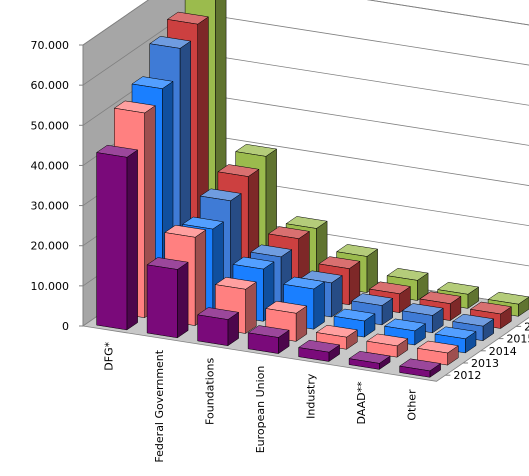 The height and width of the screenshot is (476, 529). Describe the element at coordinates (50, 85) in the screenshot. I see `y-tick-label: 60.000` at that location.